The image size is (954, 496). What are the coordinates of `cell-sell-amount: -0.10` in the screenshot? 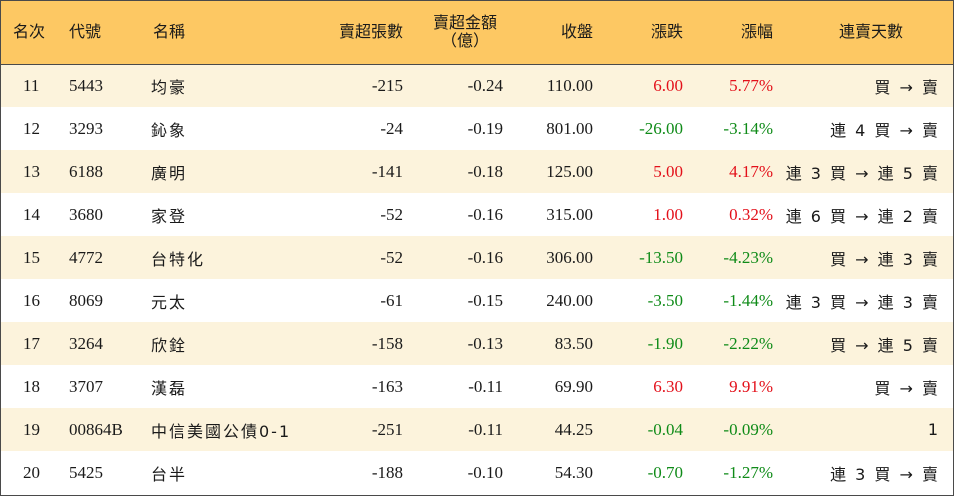 It's located at (485, 472).